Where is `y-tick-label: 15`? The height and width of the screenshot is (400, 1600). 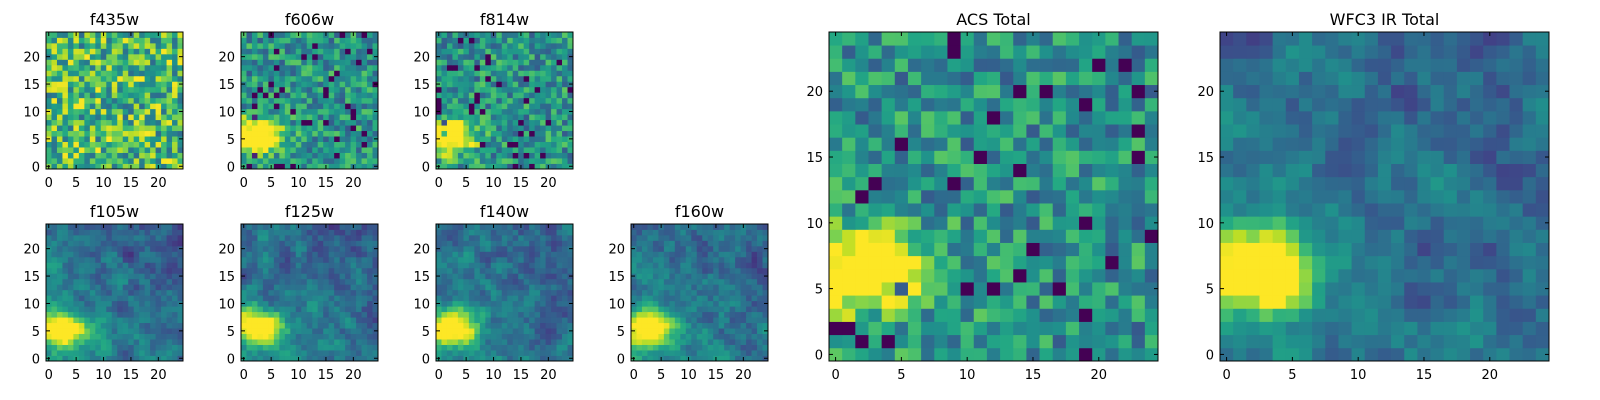
y-tick-label: 15 is located at coordinates (226, 277).